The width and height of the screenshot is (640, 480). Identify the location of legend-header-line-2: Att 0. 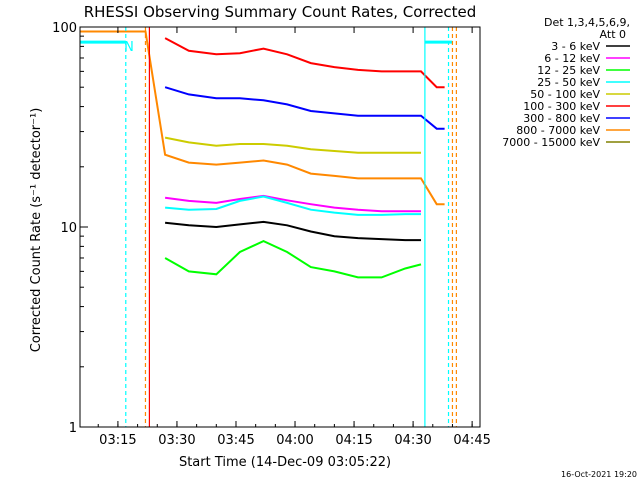
(613, 34).